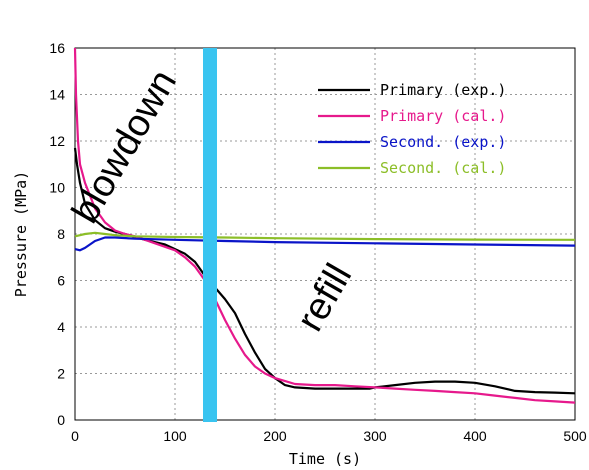  What do you see at coordinates (275, 436) in the screenshot?
I see `x-tick-label-2: 200` at bounding box center [275, 436].